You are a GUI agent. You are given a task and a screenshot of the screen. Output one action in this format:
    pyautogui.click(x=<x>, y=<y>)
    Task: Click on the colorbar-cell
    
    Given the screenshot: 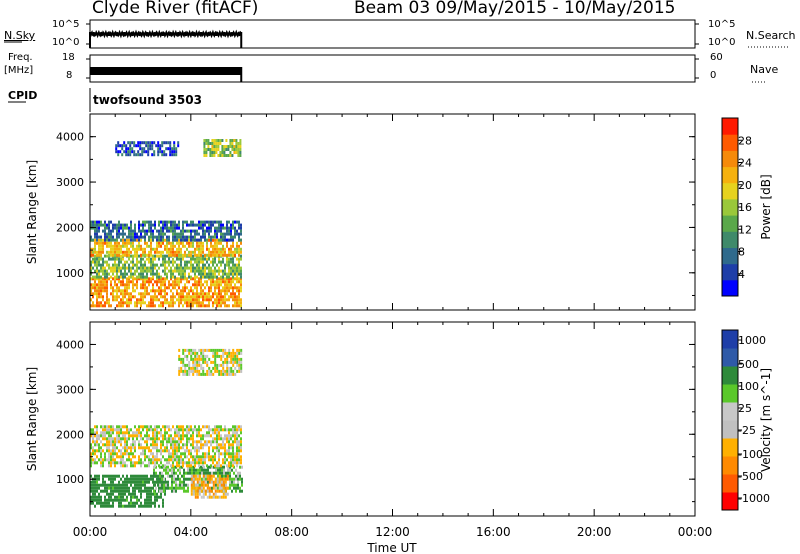 What is the action you would take?
    pyautogui.click(x=730, y=393)
    